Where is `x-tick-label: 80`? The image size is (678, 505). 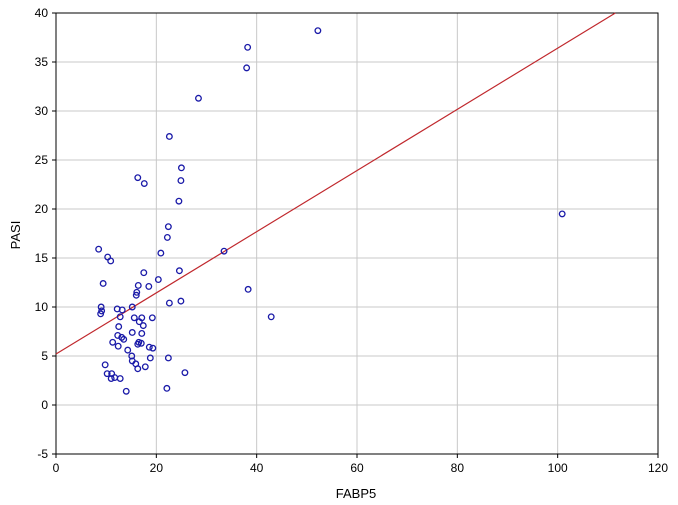 x-tick-label: 80 is located at coordinates (458, 468).